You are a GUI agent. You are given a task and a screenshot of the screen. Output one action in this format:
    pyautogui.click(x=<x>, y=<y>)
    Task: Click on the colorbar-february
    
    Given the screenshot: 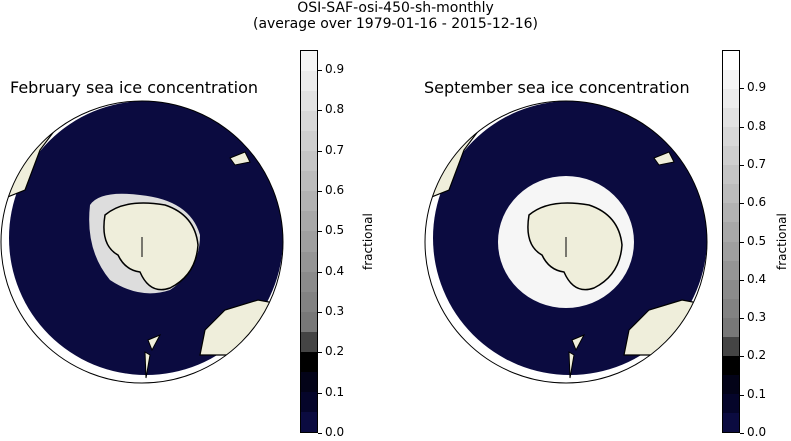 What is the action you would take?
    pyautogui.click(x=309, y=241)
    